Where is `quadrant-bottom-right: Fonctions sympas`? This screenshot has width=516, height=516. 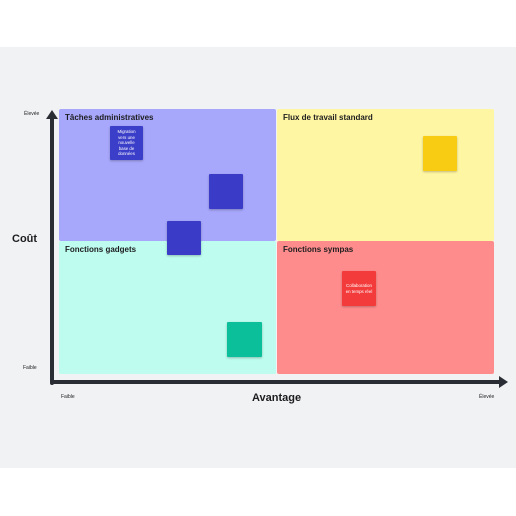
quadrant-bottom-right: Fonctions sympas is located at coordinates (385, 307).